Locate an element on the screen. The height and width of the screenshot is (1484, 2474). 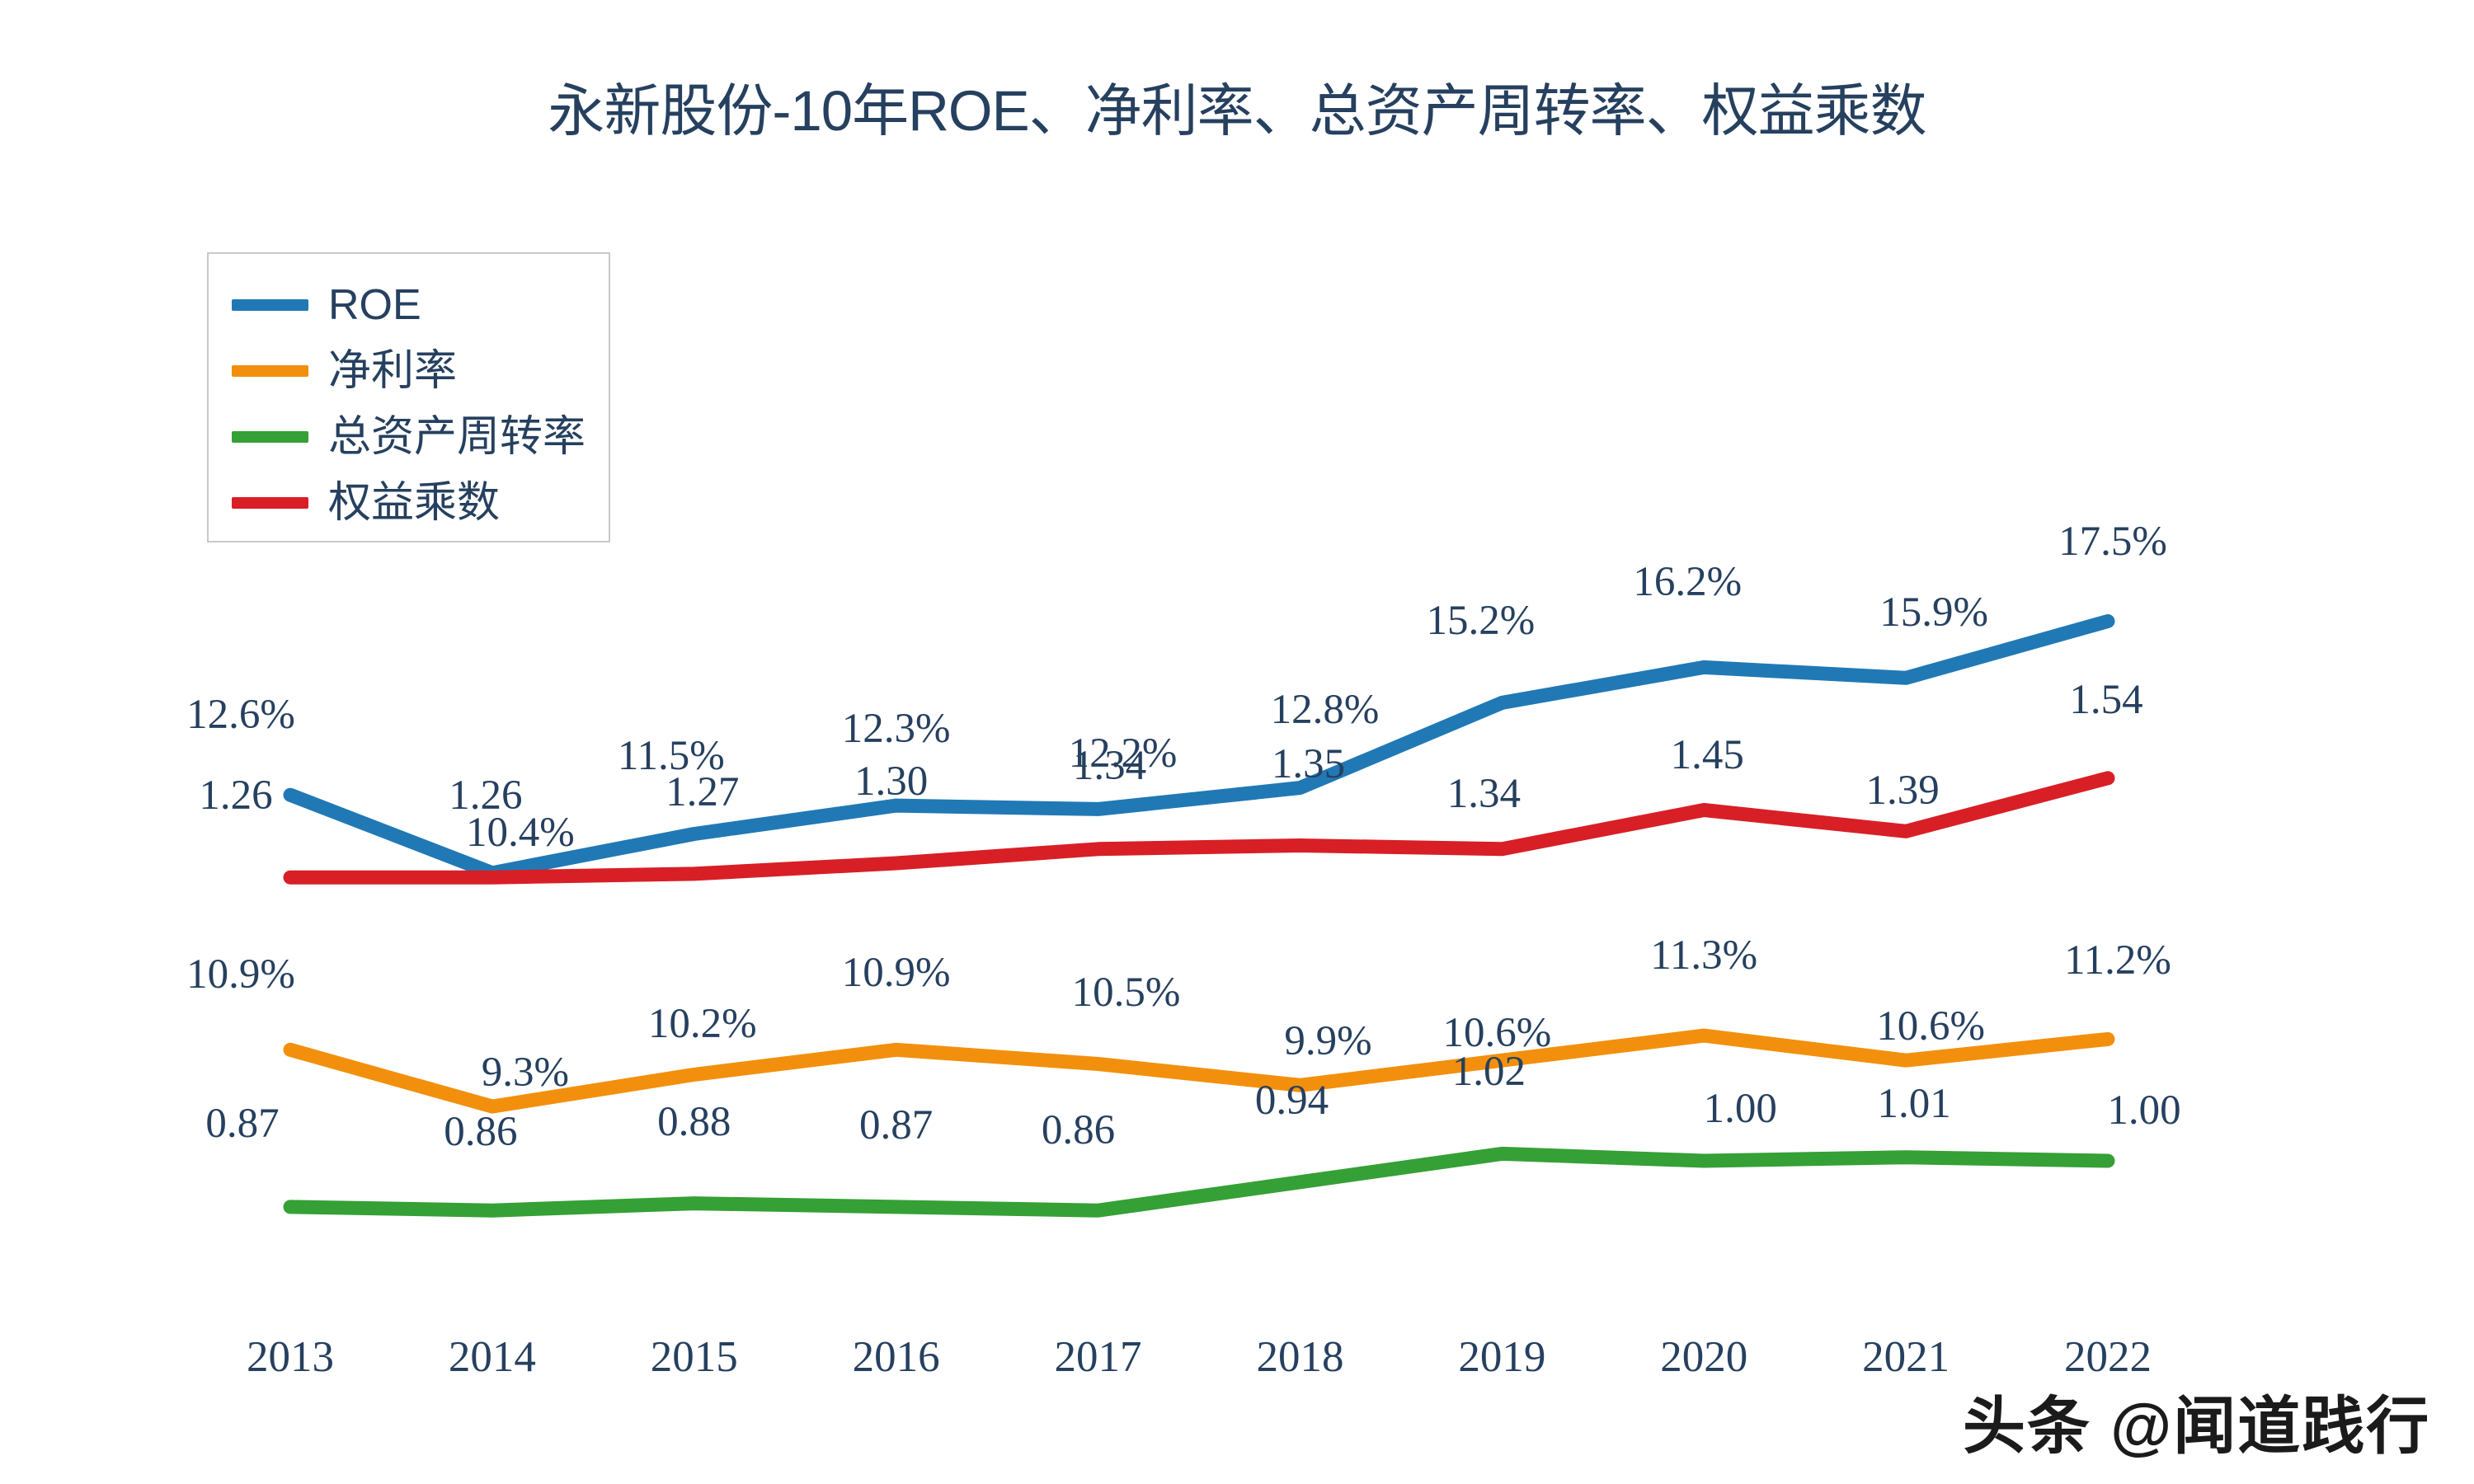
data-label: 9.3% is located at coordinates (525, 1073).